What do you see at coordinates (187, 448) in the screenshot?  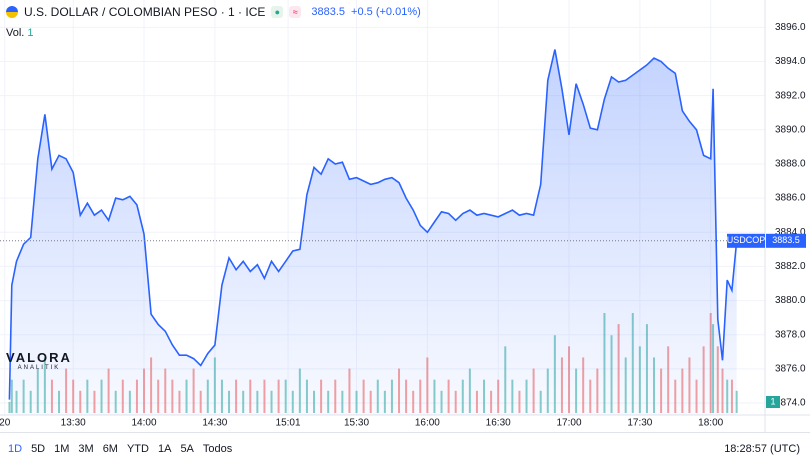 I see `range-button: 5A` at bounding box center [187, 448].